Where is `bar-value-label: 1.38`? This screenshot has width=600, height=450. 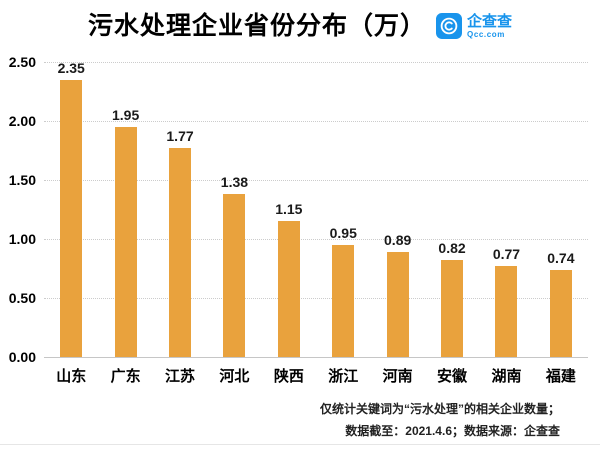 bar-value-label: 1.38 is located at coordinates (234, 182).